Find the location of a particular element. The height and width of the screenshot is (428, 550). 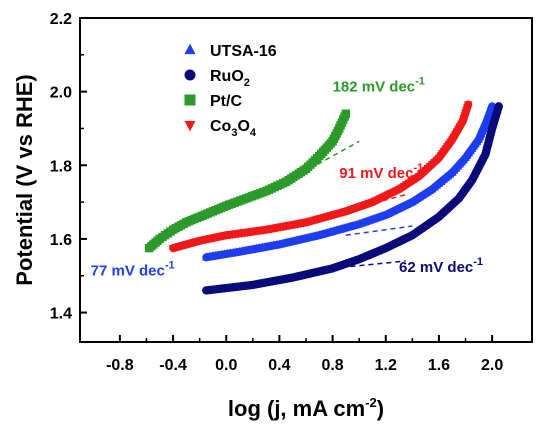

x-tick-label: 1.2 is located at coordinates (386, 365).